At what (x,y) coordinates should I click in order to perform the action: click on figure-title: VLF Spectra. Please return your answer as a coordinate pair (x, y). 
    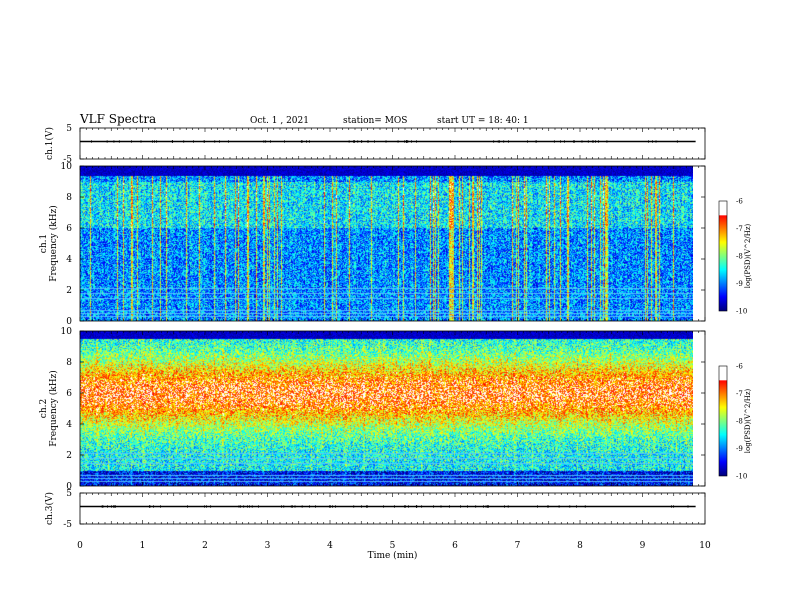
    Looking at the image, I should click on (117, 119).